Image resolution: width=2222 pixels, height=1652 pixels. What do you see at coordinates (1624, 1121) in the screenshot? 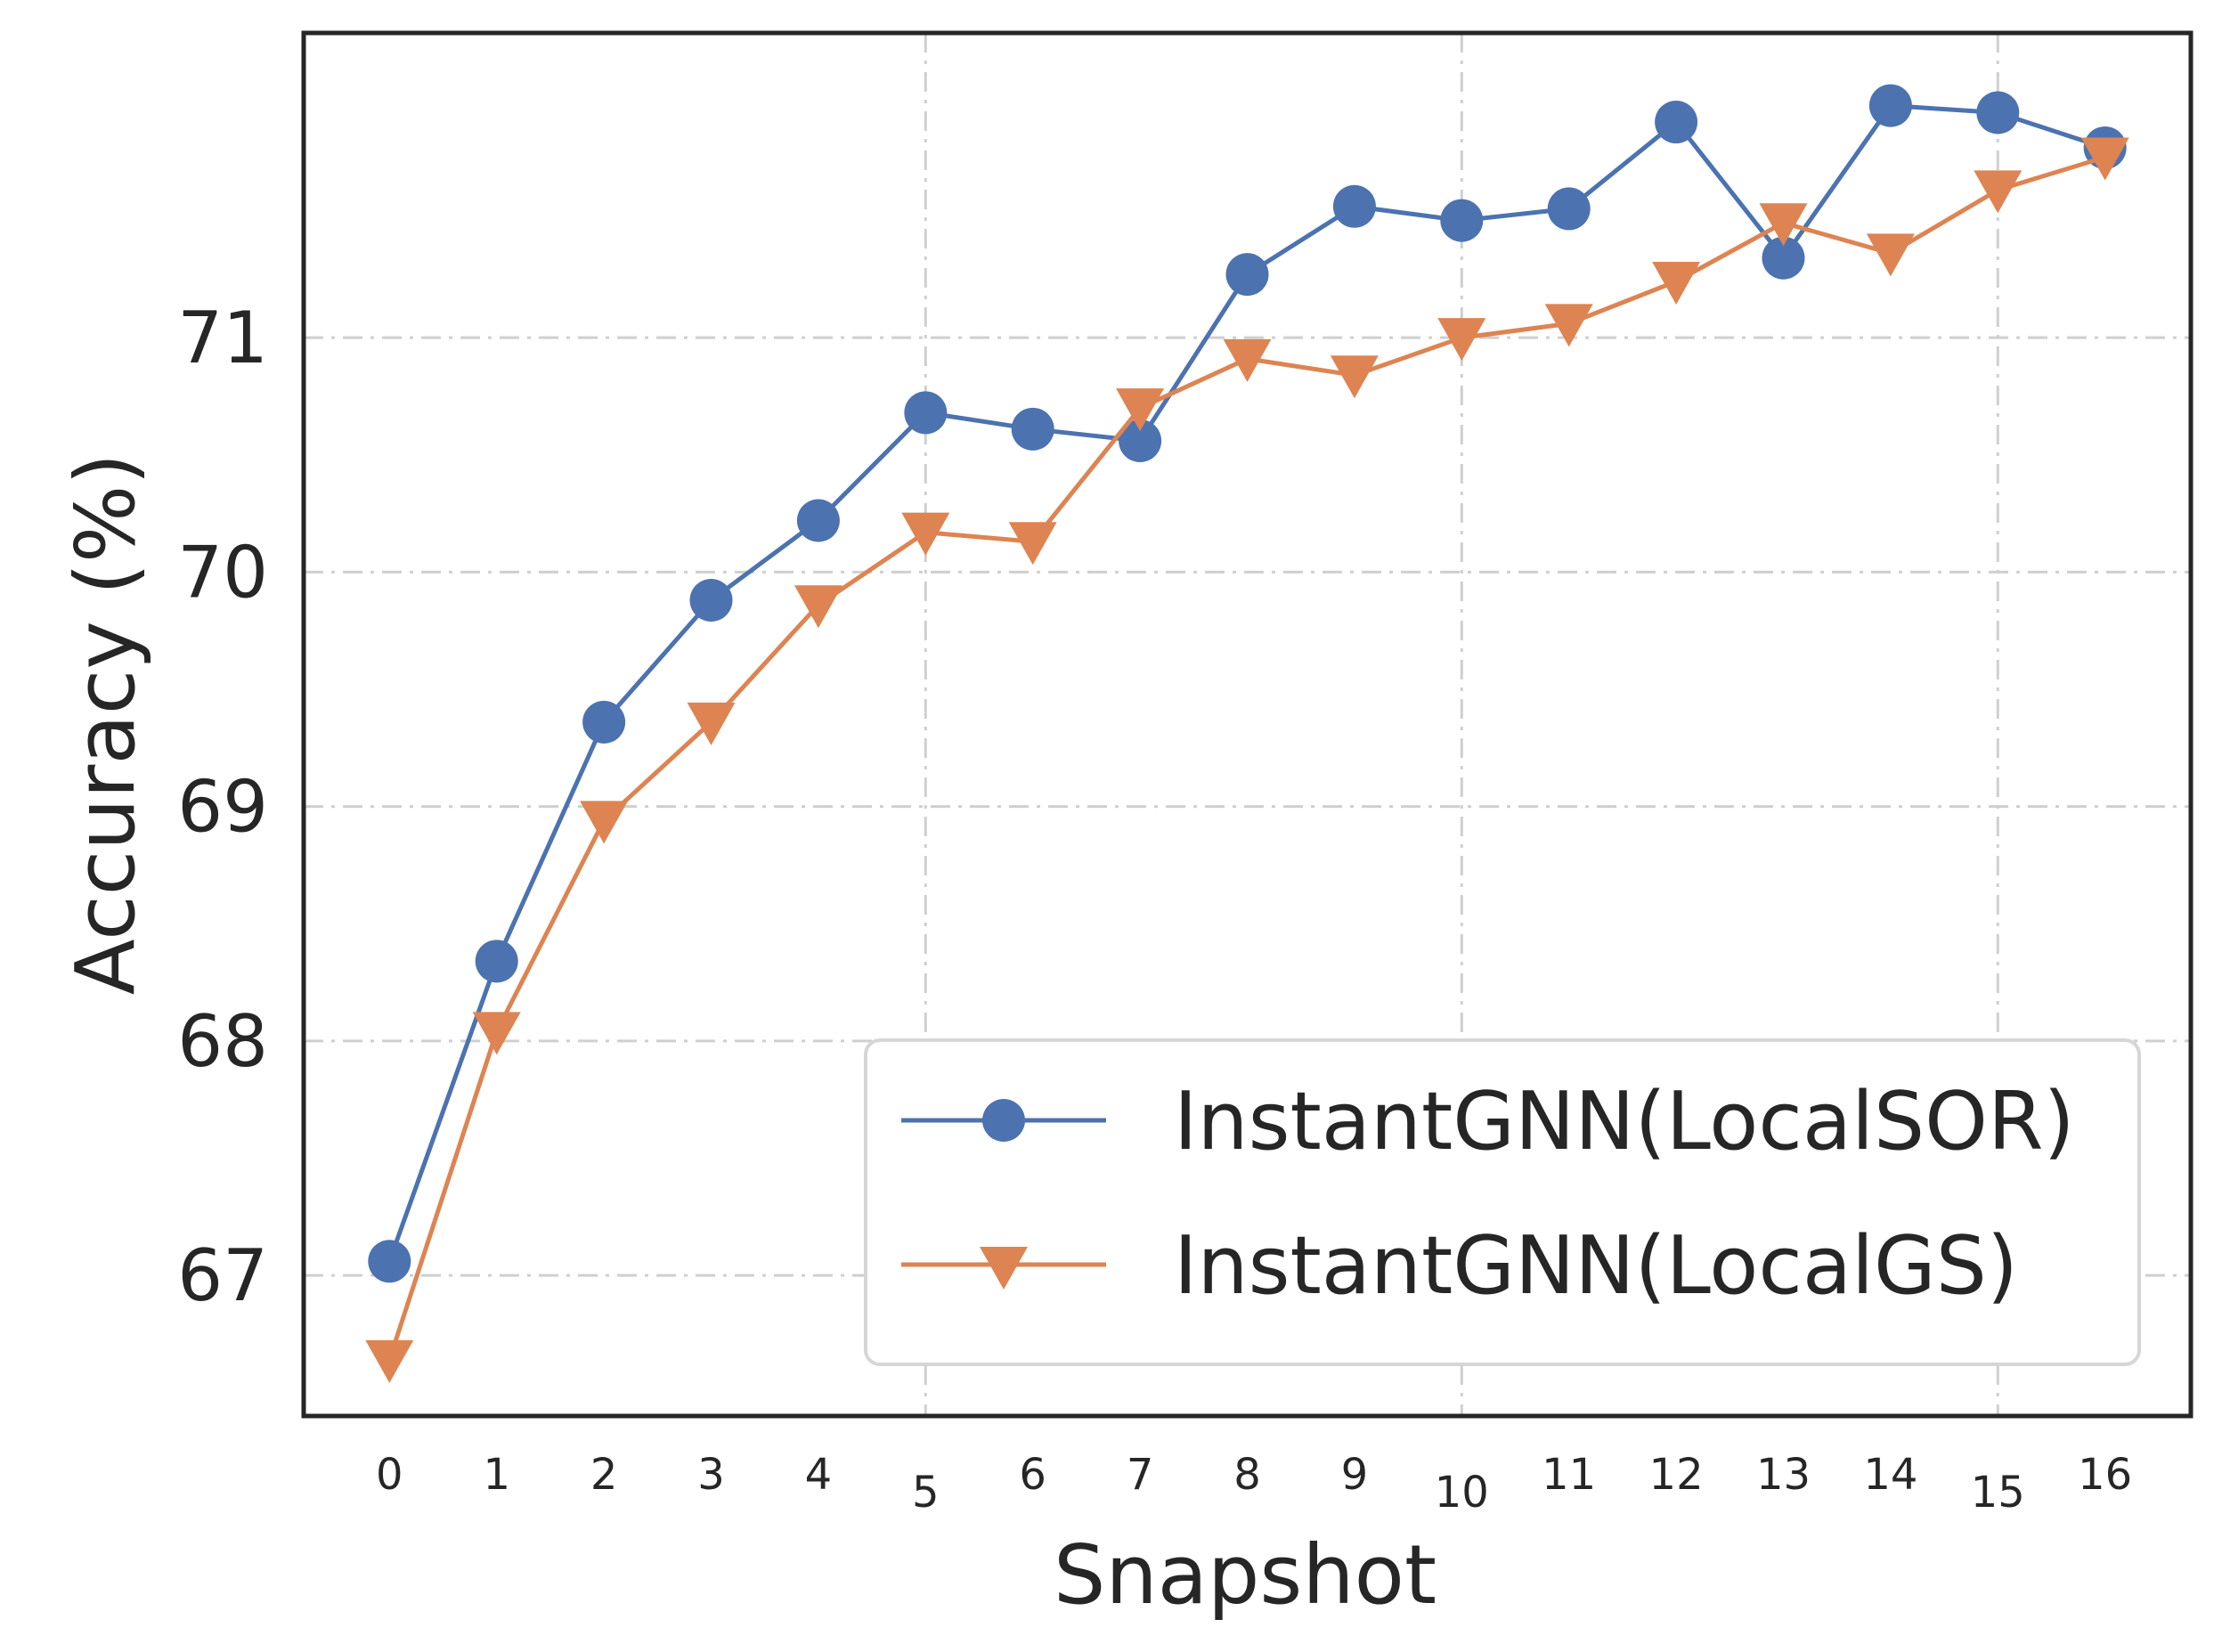
I see `legend-label-localsor: InstantGNN(LocalSOR)` at bounding box center [1624, 1121].